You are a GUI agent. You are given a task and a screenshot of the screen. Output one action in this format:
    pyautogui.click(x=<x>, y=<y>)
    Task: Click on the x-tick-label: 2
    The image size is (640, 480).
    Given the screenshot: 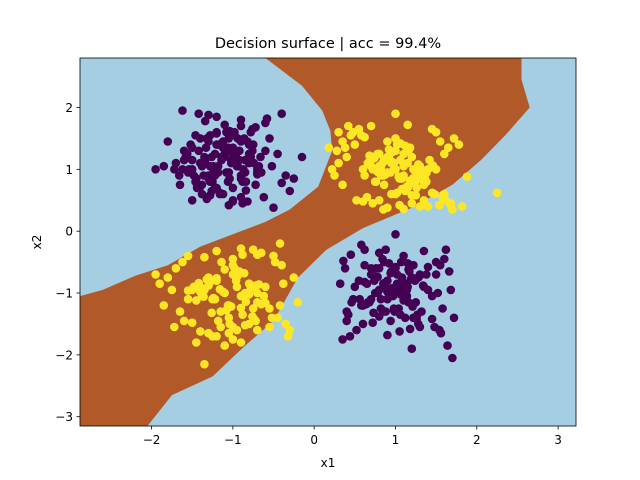 What is the action you would take?
    pyautogui.click(x=477, y=440)
    